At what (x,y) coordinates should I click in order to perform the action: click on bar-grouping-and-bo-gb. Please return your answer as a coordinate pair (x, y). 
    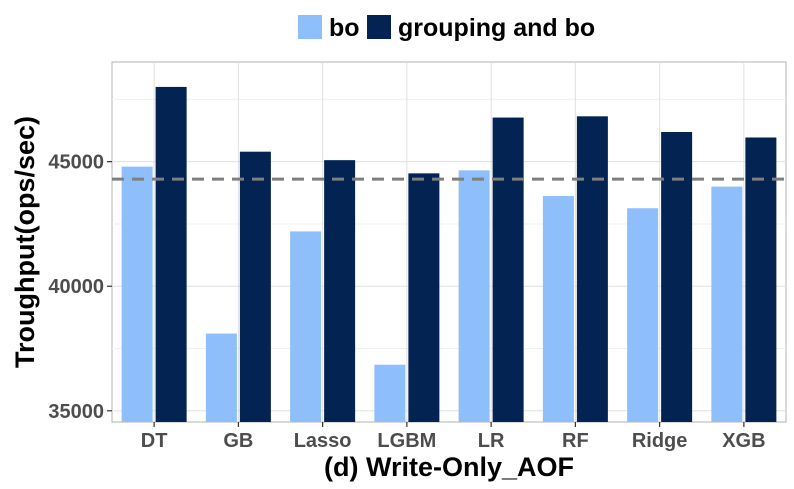
    Looking at the image, I should click on (255, 286).